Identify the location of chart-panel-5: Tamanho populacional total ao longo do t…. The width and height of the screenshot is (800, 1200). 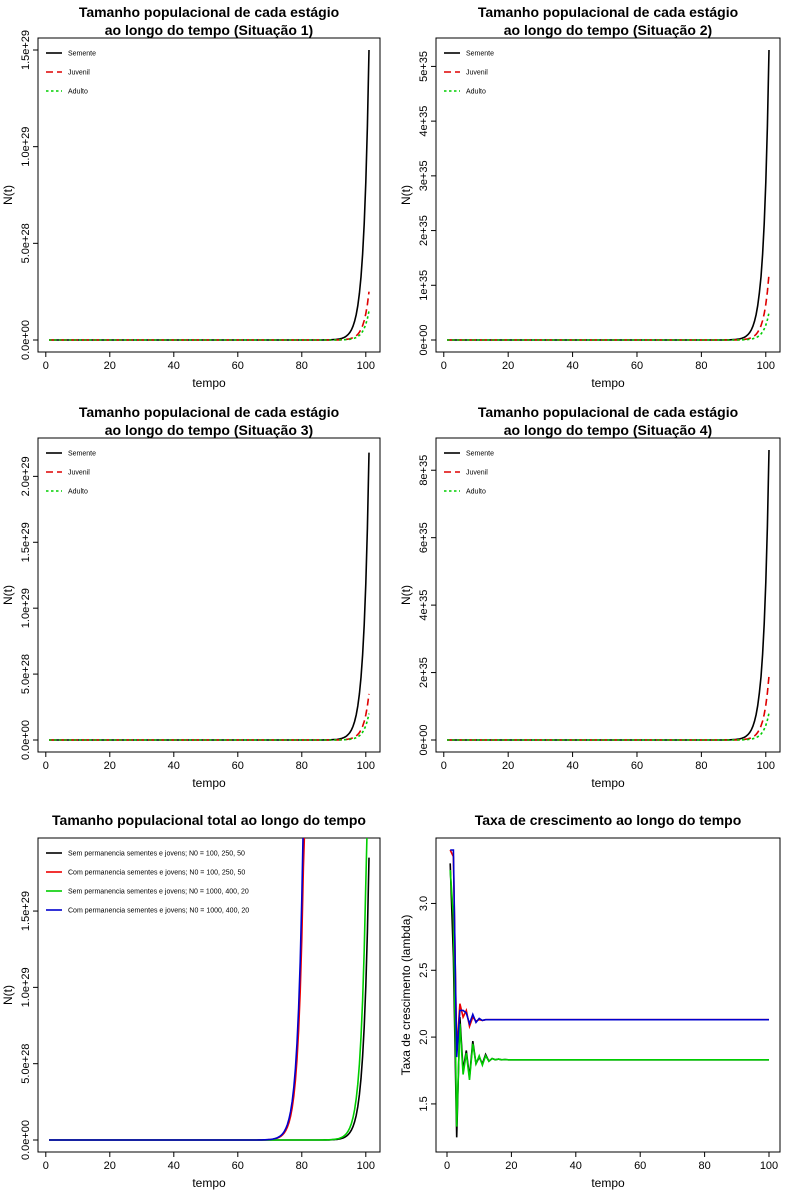
(191, 1001).